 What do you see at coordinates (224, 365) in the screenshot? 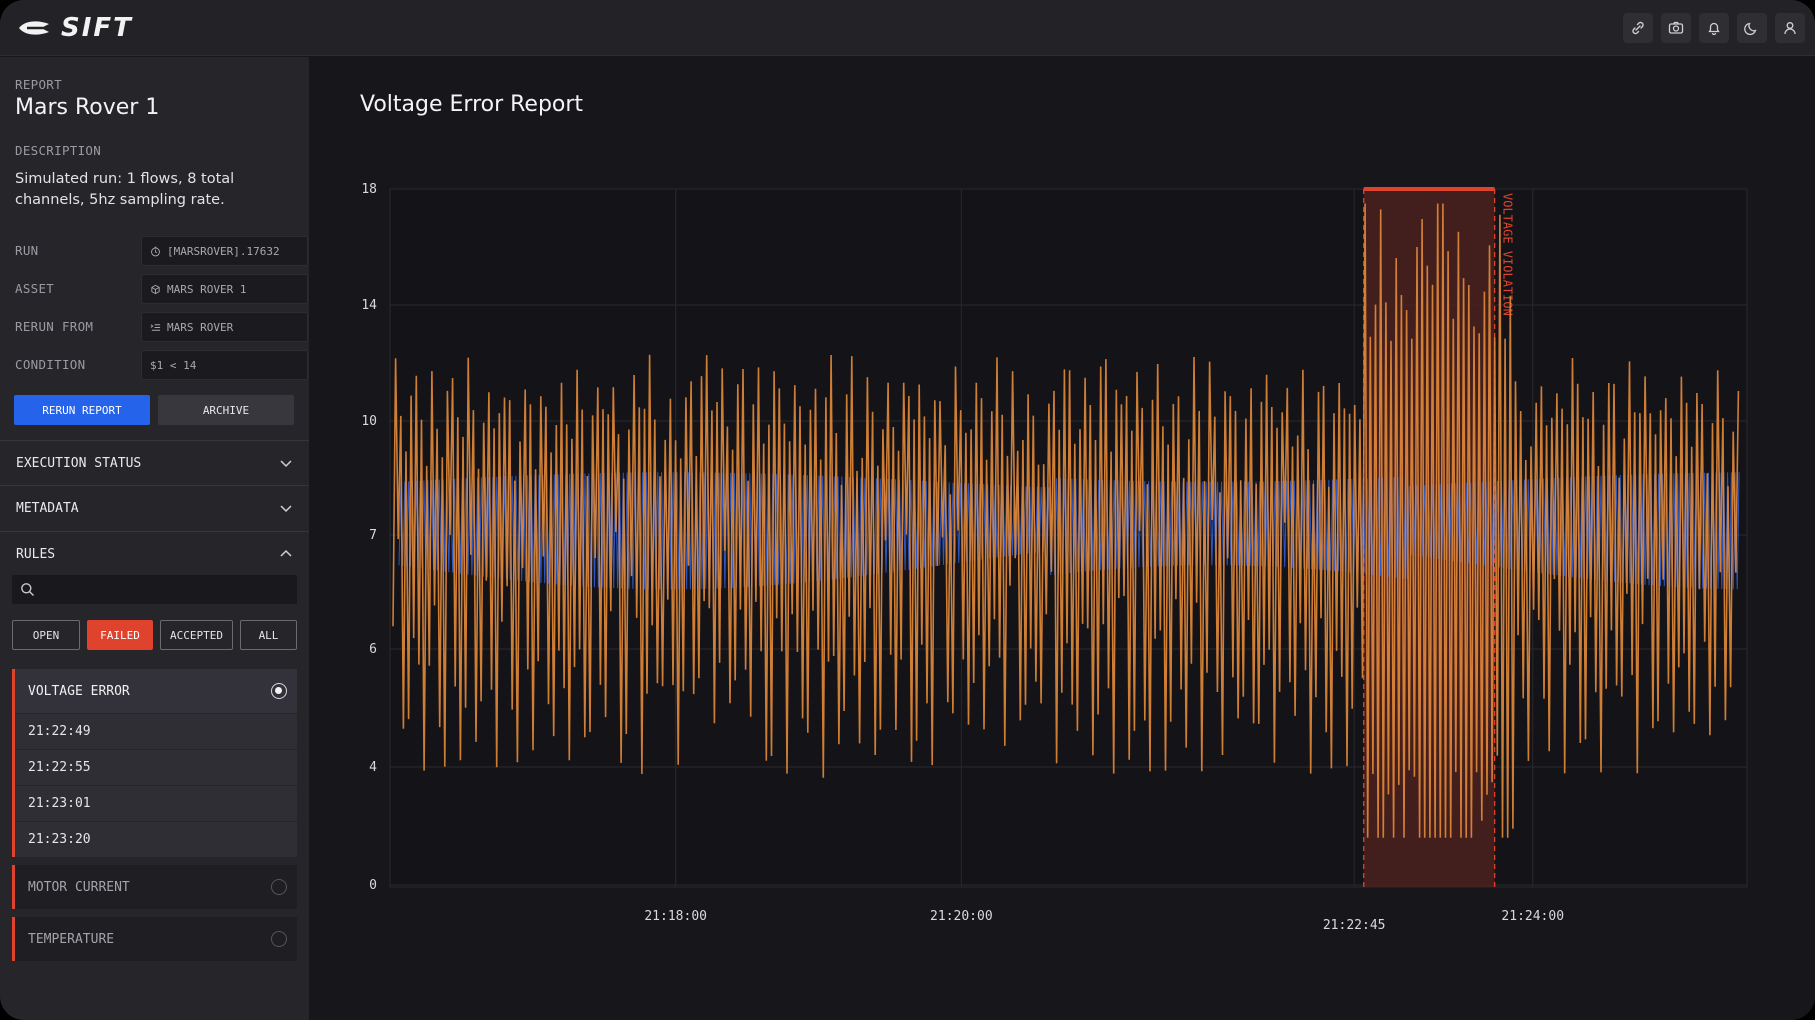
I see `condition-field: $1 < 14` at bounding box center [224, 365].